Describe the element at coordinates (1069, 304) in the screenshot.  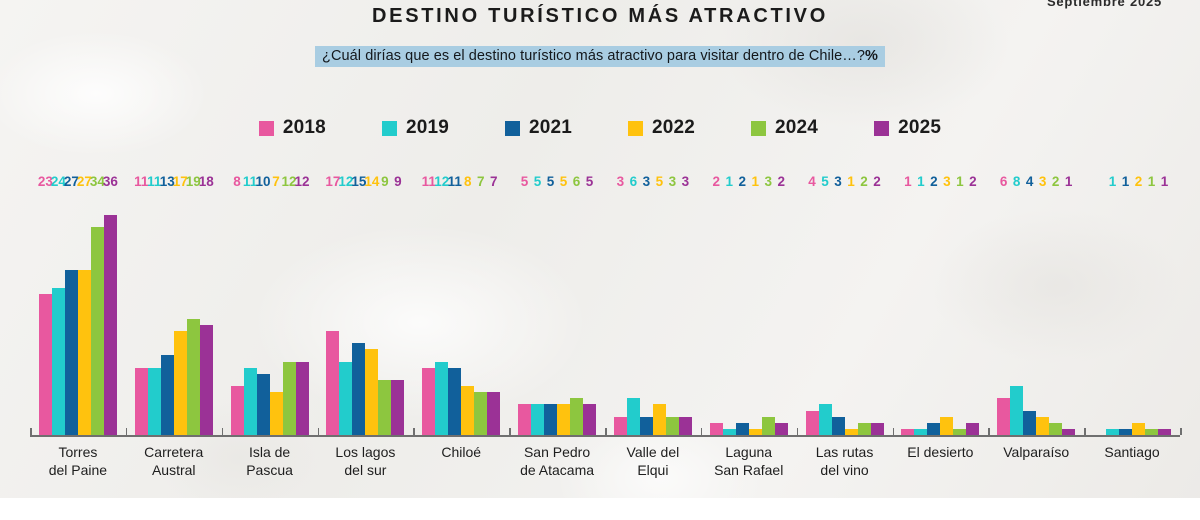
I see `bar-2025-valpara-so: 1` at that location.